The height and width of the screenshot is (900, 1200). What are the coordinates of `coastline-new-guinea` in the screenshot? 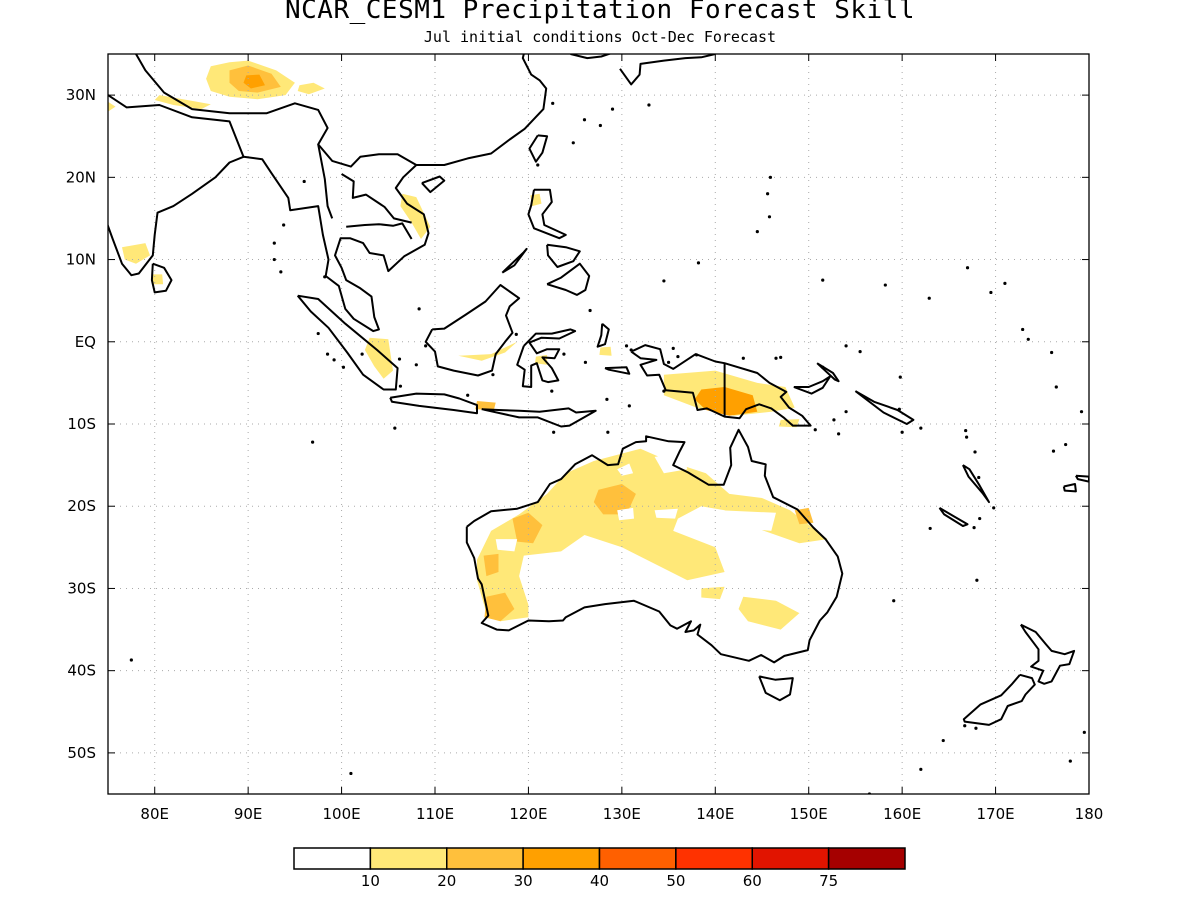 It's located at (721, 385).